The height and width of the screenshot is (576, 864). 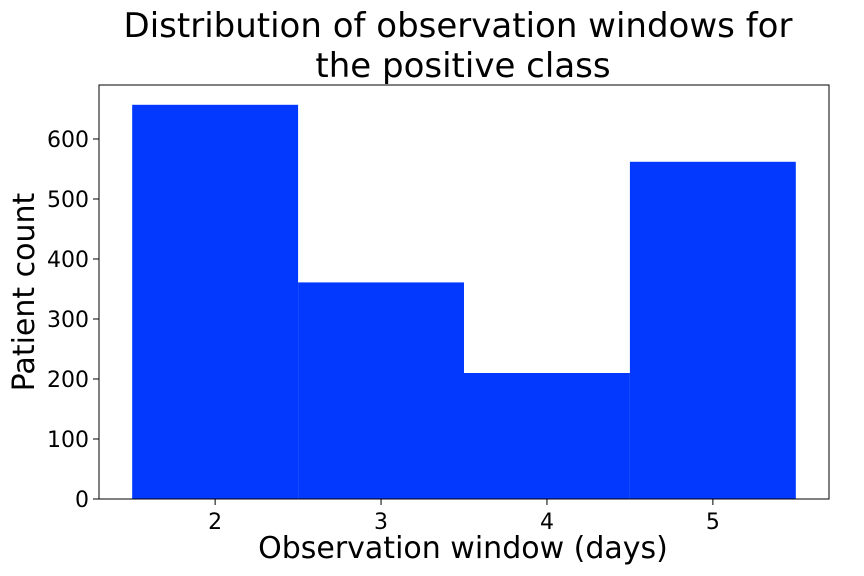 I want to click on chart-title-line-1: Distribution of observation windows for, so click(x=458, y=26).